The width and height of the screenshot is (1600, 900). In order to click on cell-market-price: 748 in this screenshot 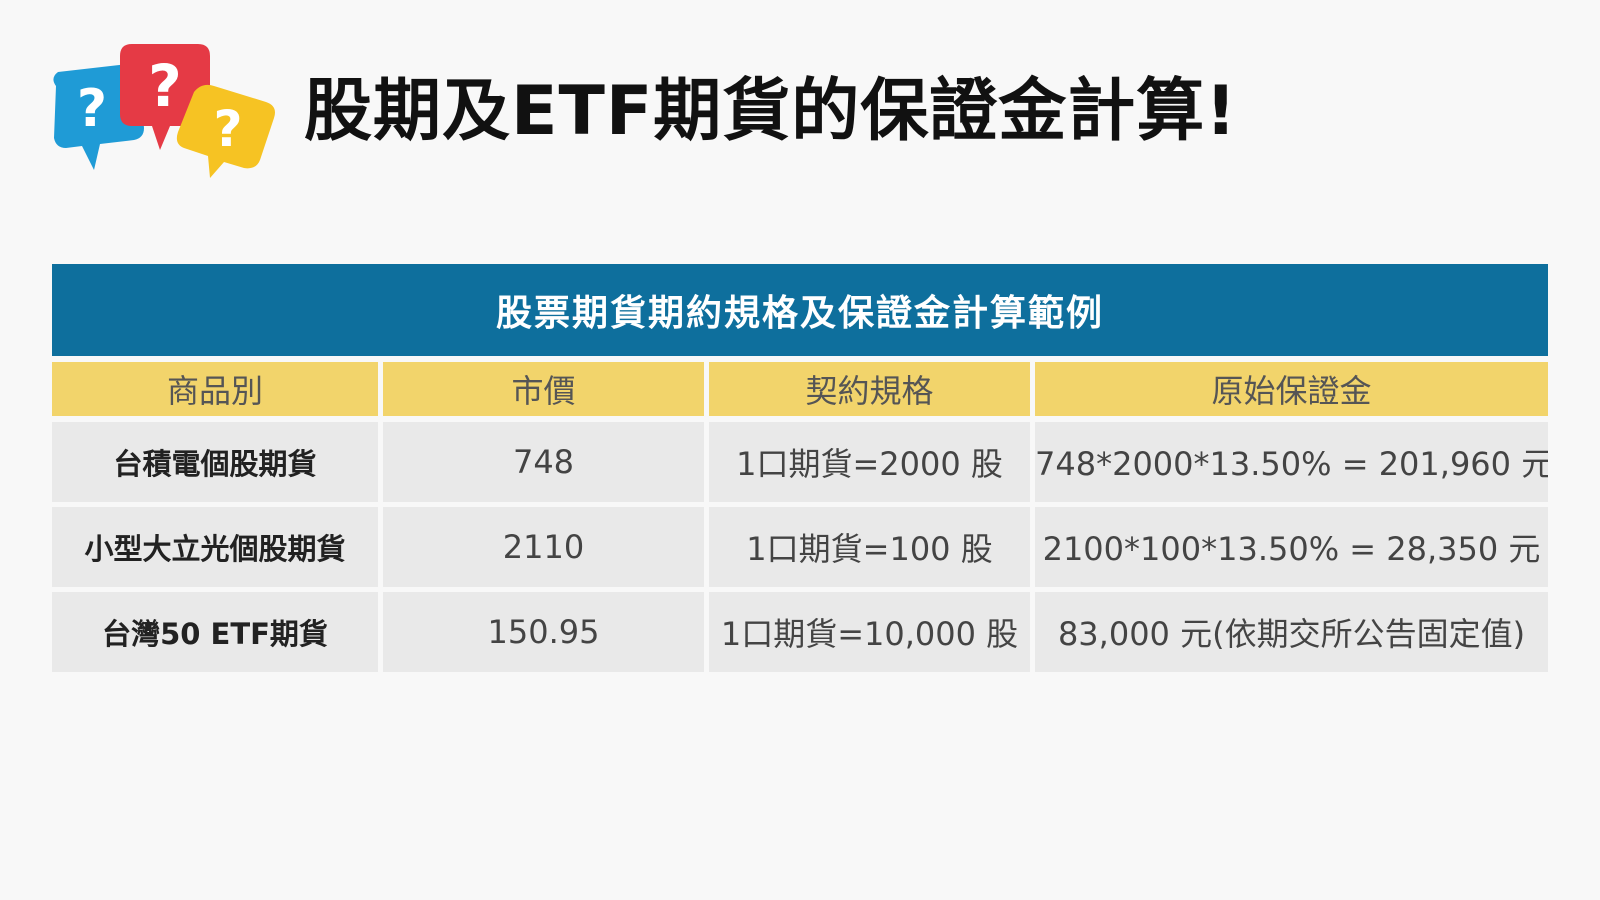, I will do `click(541, 464)`.